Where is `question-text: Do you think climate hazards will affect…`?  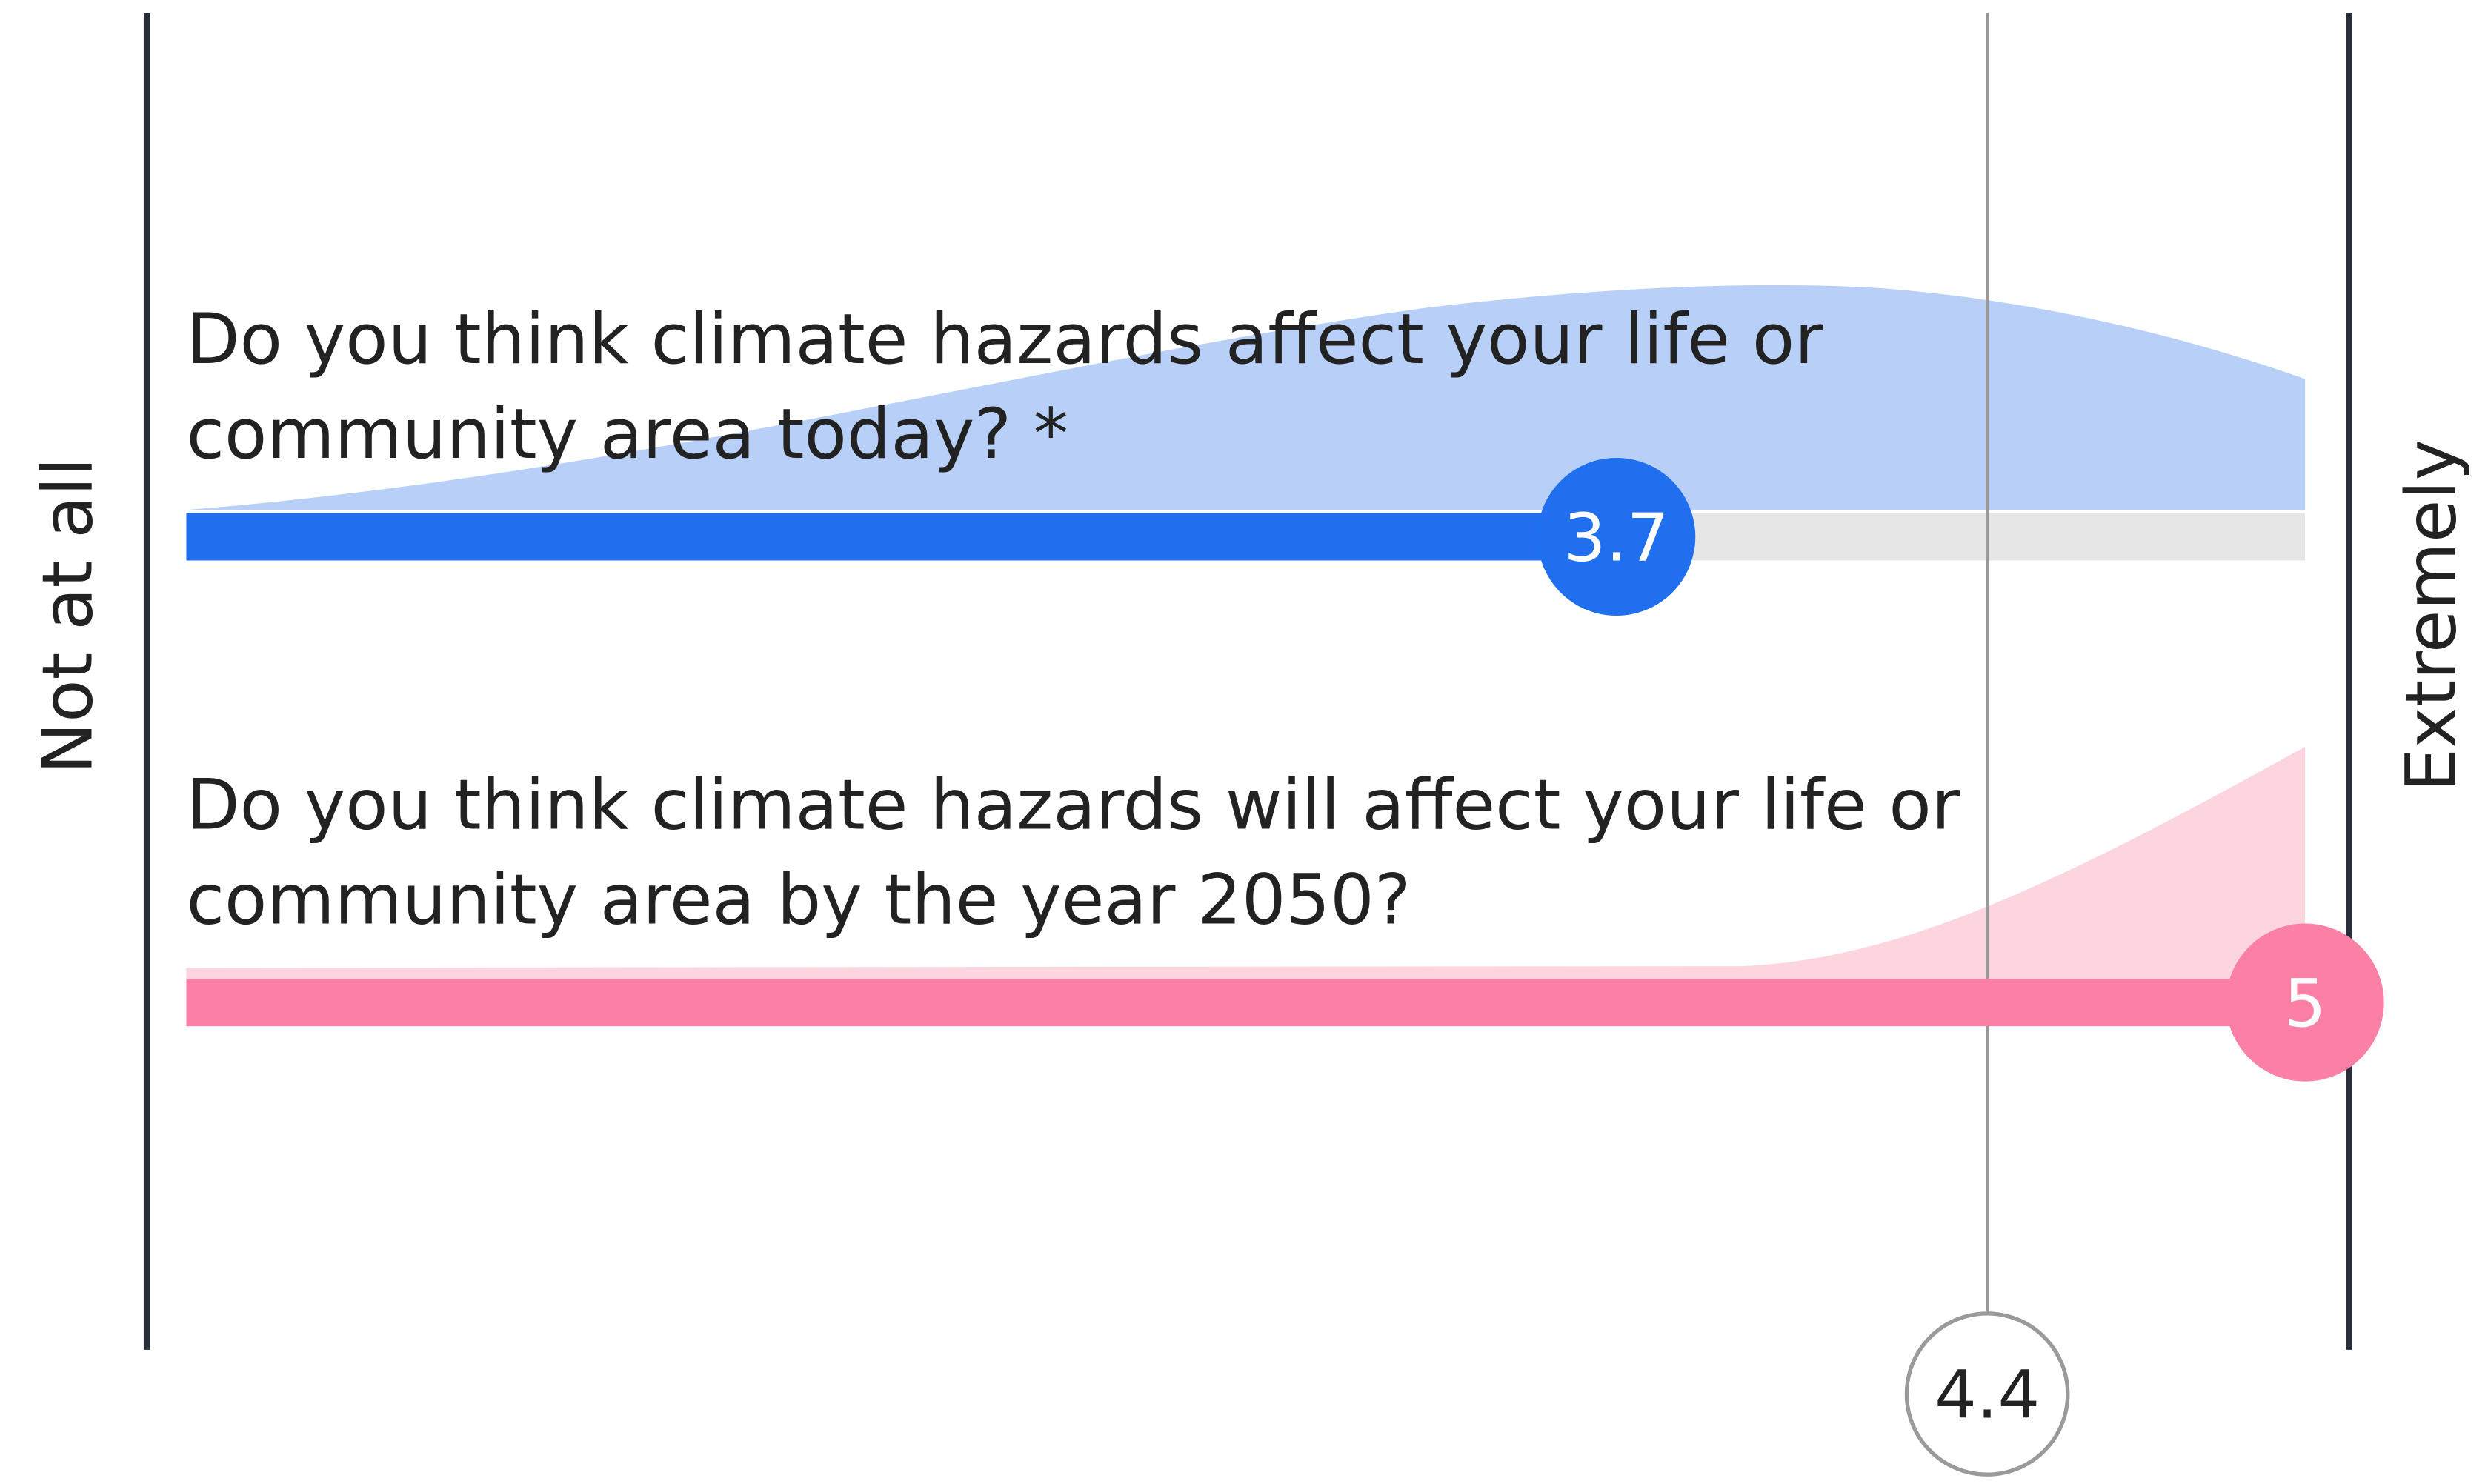
question-text: Do you think climate hazards will affect… is located at coordinates (1073, 805).